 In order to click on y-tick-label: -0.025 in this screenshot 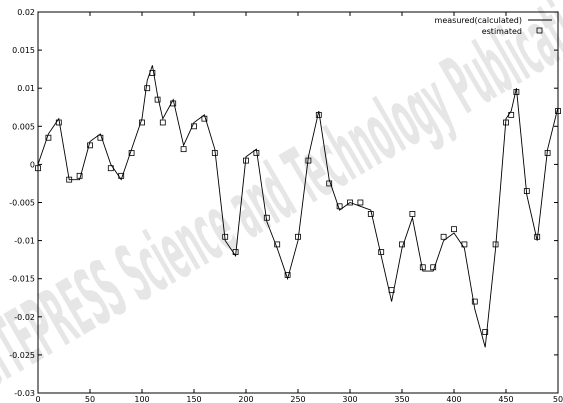, I will do `click(22, 355)`.